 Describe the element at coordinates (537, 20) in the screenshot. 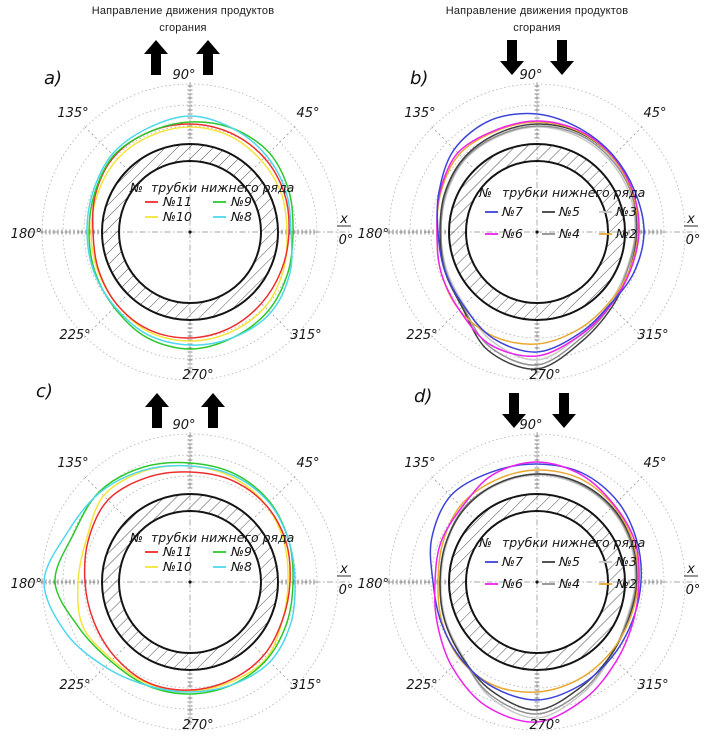

I see `flow-caption-right: Направление движения продуктов сгорания` at that location.